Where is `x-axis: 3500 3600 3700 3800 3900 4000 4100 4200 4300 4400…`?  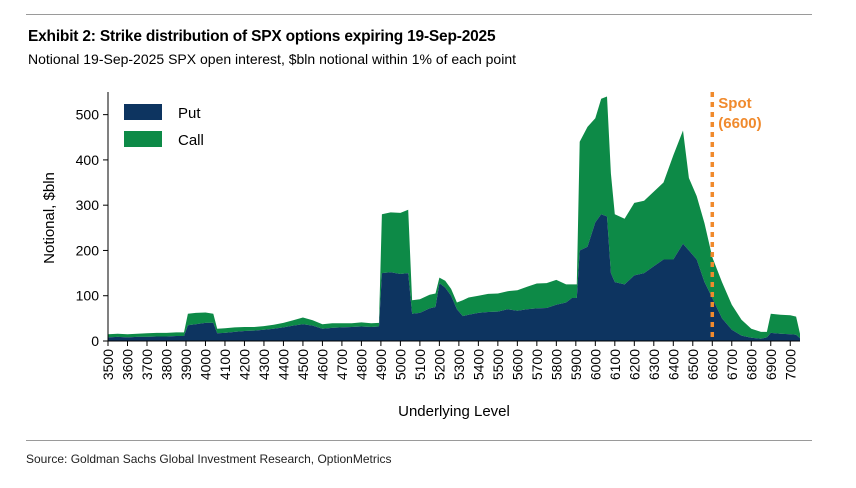
x-axis: 3500 3600 3700 3800 3900 4000 4100 4200 4300 4400… is located at coordinates (450, 360).